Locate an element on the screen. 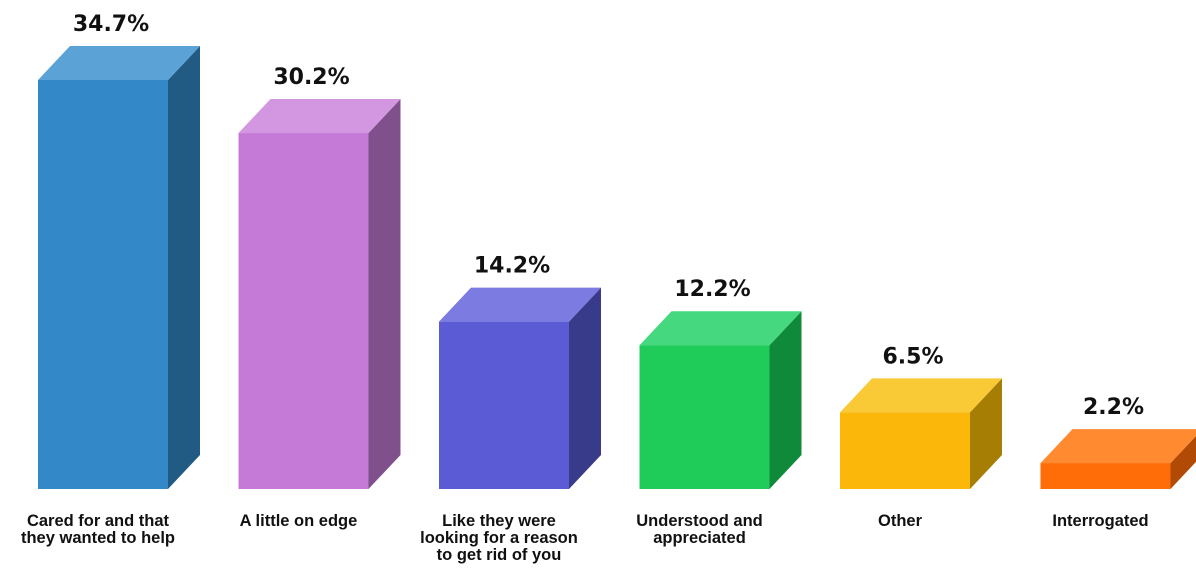 The height and width of the screenshot is (570, 1196). data-label: 14.2% is located at coordinates (512, 266).